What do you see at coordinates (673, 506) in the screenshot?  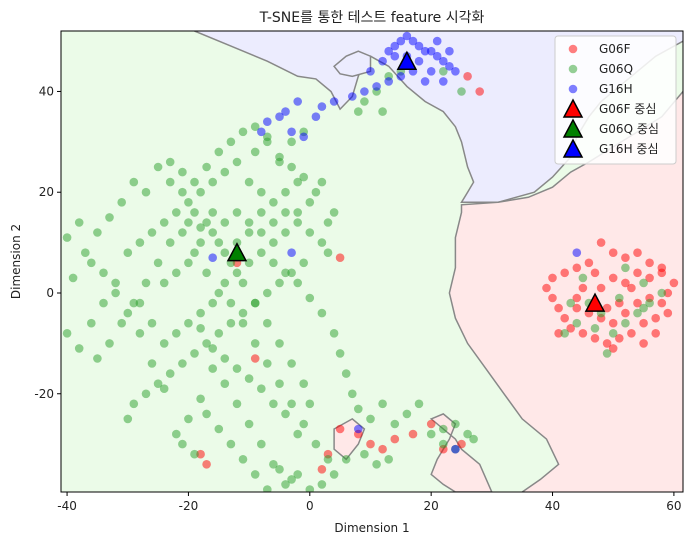 I see `x-tick-label-5: 60` at bounding box center [673, 506].